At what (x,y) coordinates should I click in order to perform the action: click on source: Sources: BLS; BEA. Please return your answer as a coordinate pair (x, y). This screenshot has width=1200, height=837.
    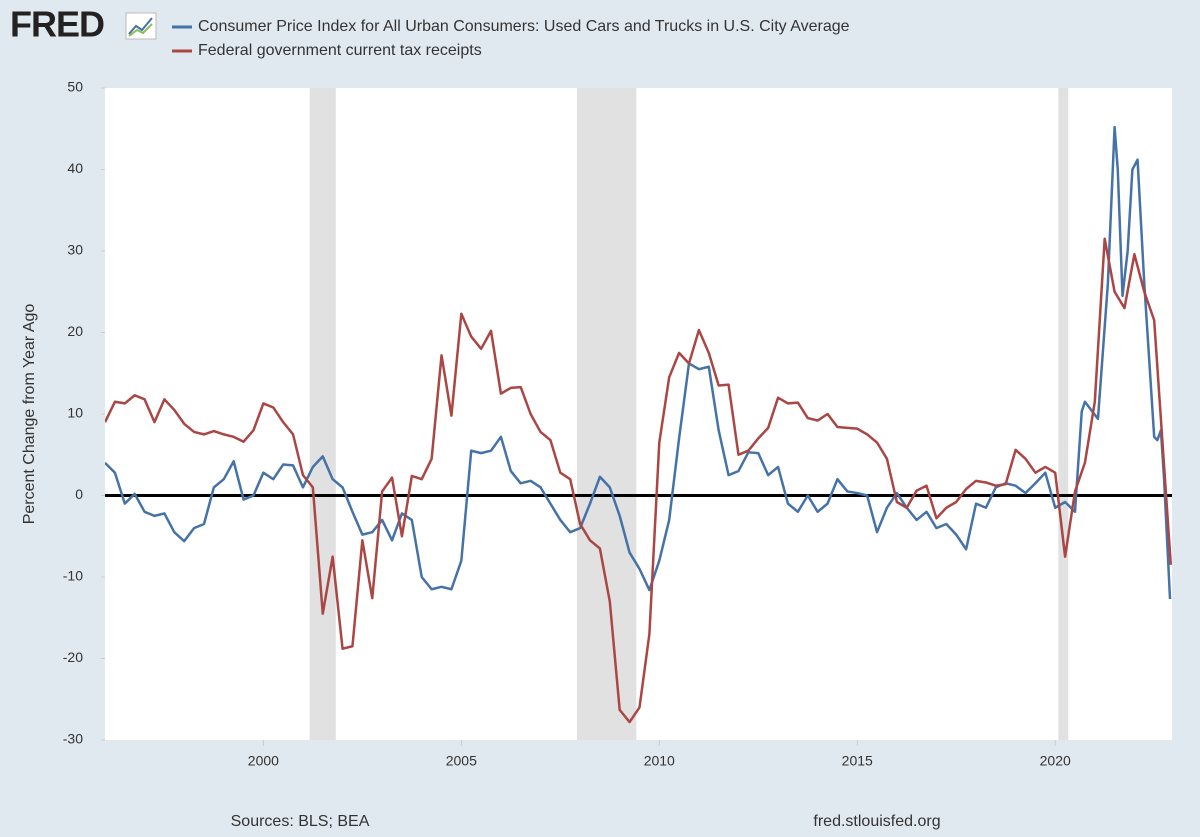
    Looking at the image, I should click on (300, 821).